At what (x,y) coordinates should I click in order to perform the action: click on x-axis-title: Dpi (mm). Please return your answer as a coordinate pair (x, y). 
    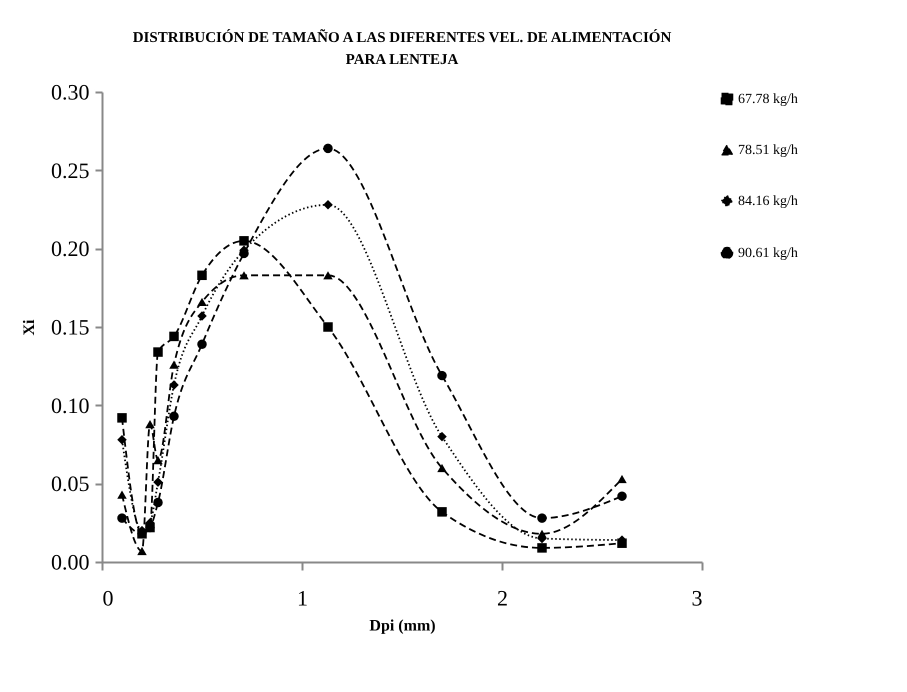
    Looking at the image, I should click on (402, 626).